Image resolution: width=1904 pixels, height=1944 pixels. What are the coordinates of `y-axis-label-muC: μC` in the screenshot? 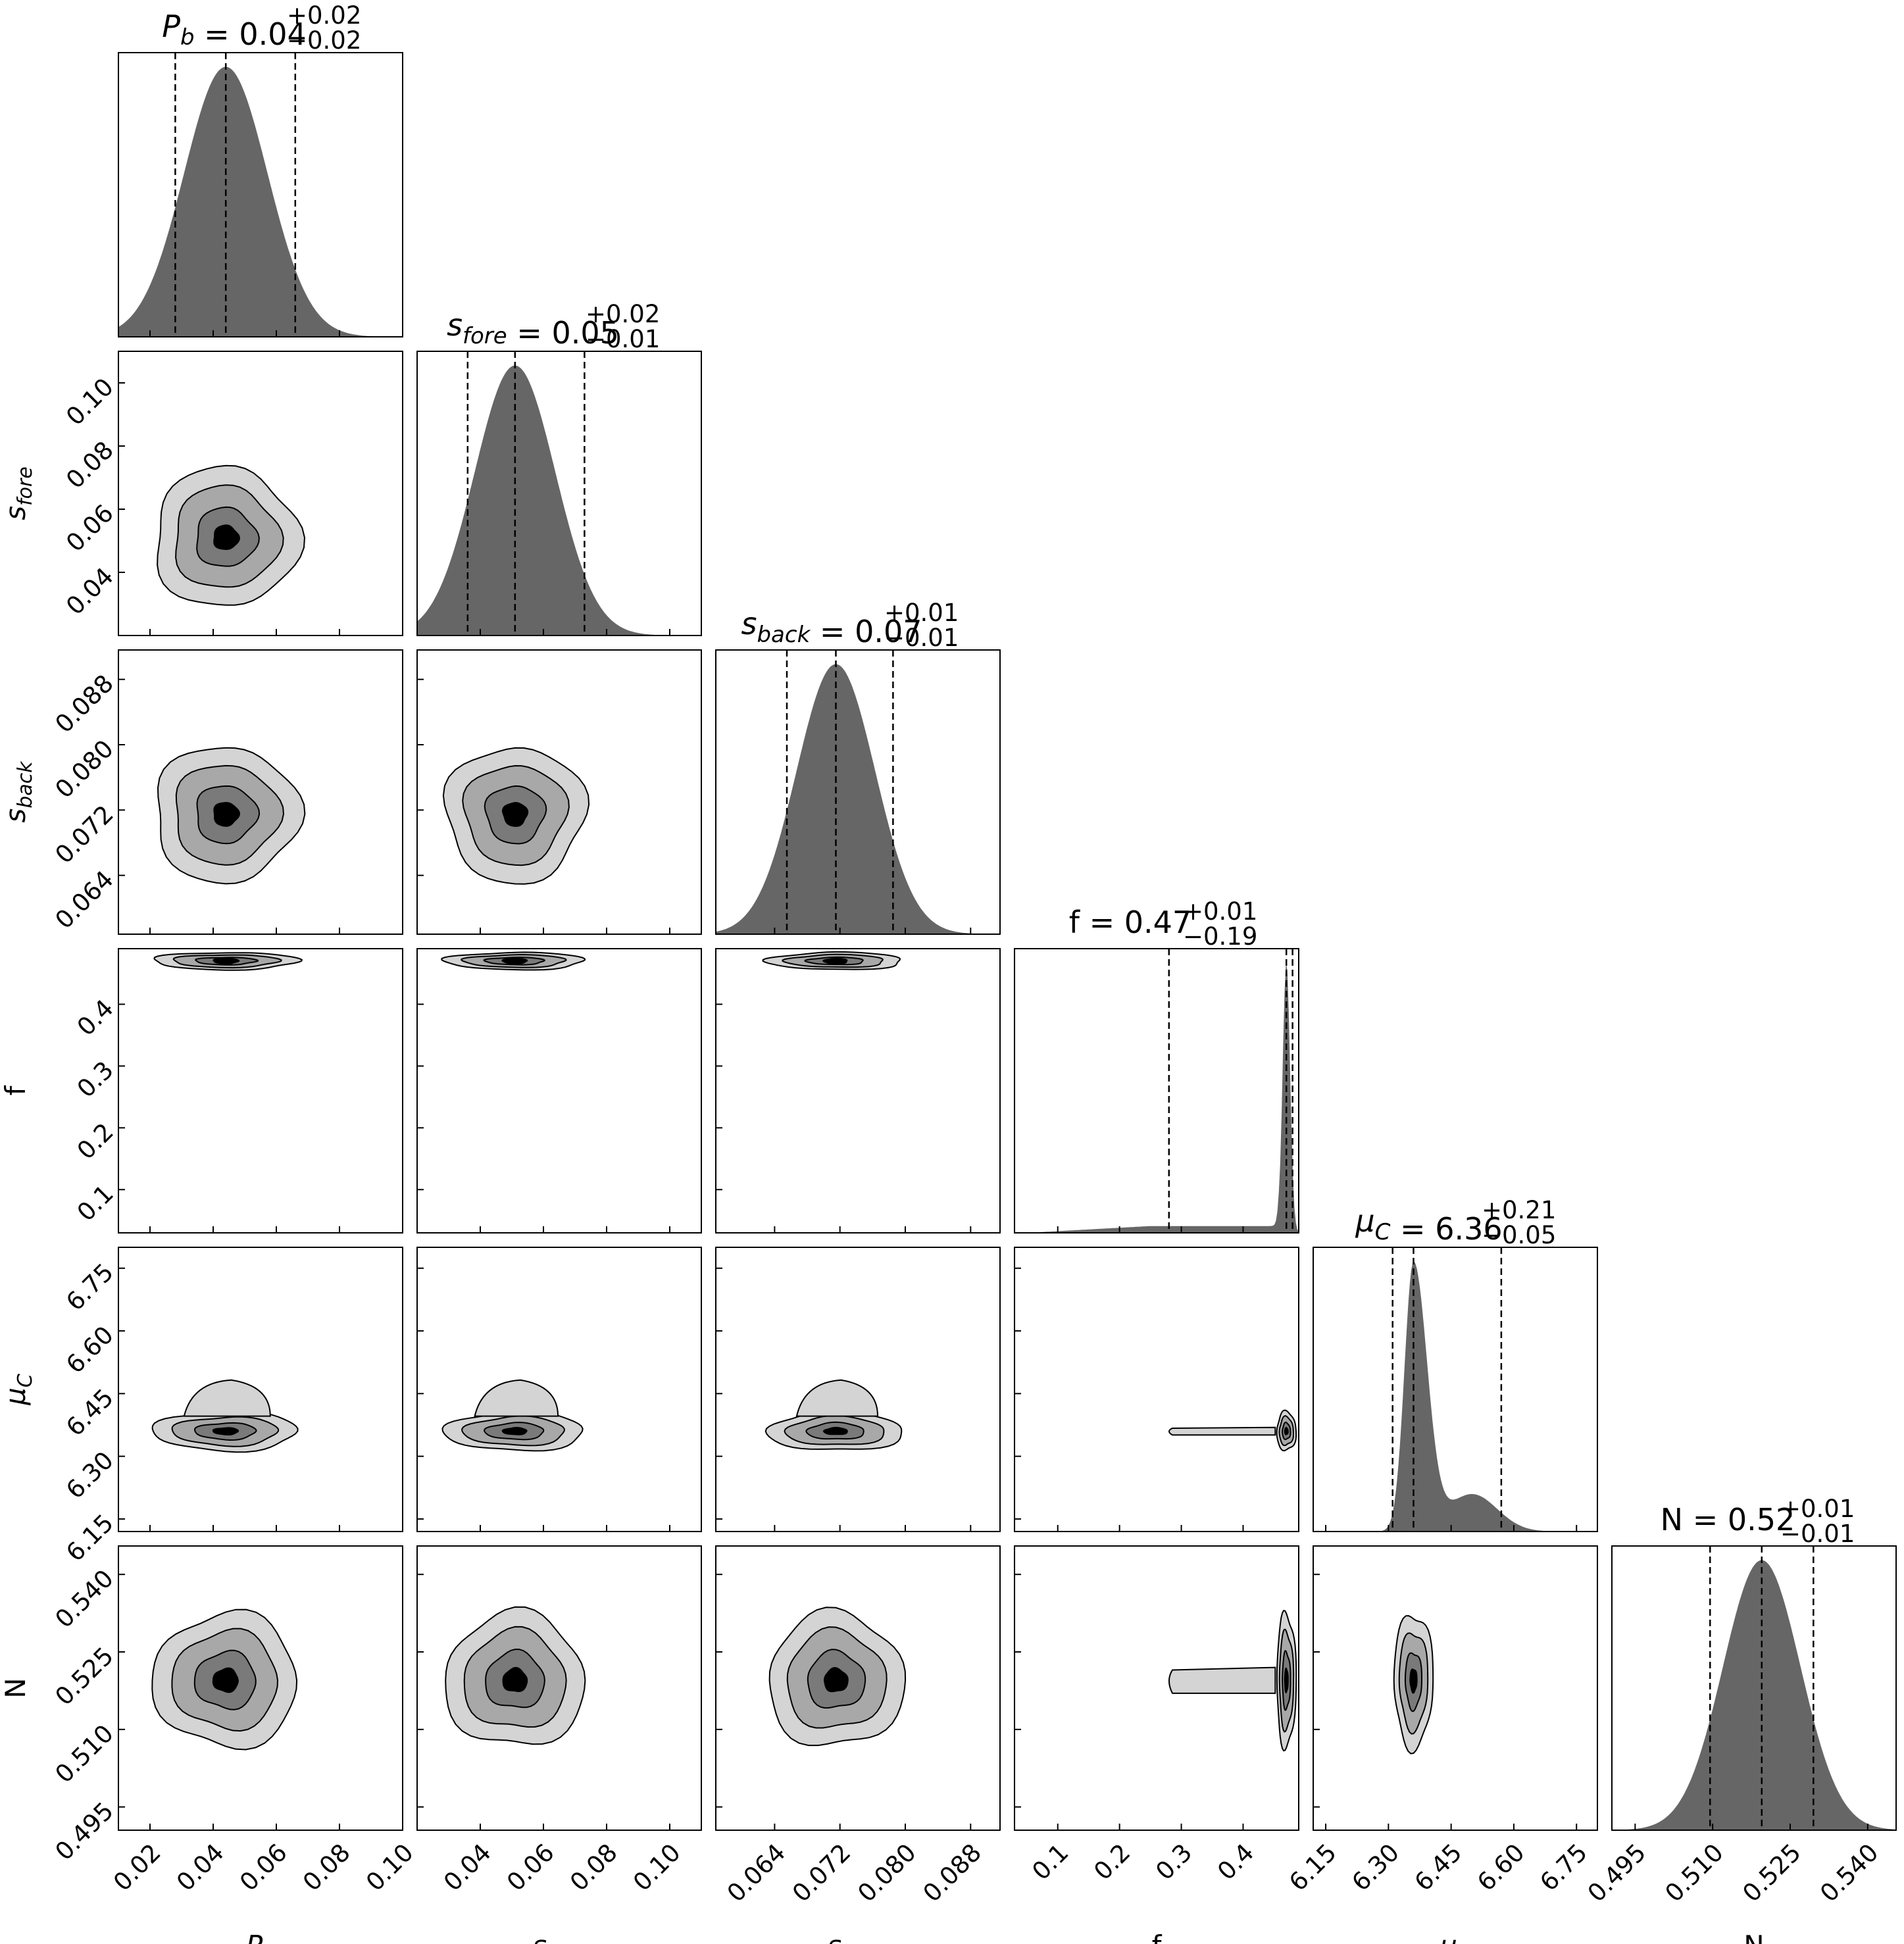 It's located at (18, 1390).